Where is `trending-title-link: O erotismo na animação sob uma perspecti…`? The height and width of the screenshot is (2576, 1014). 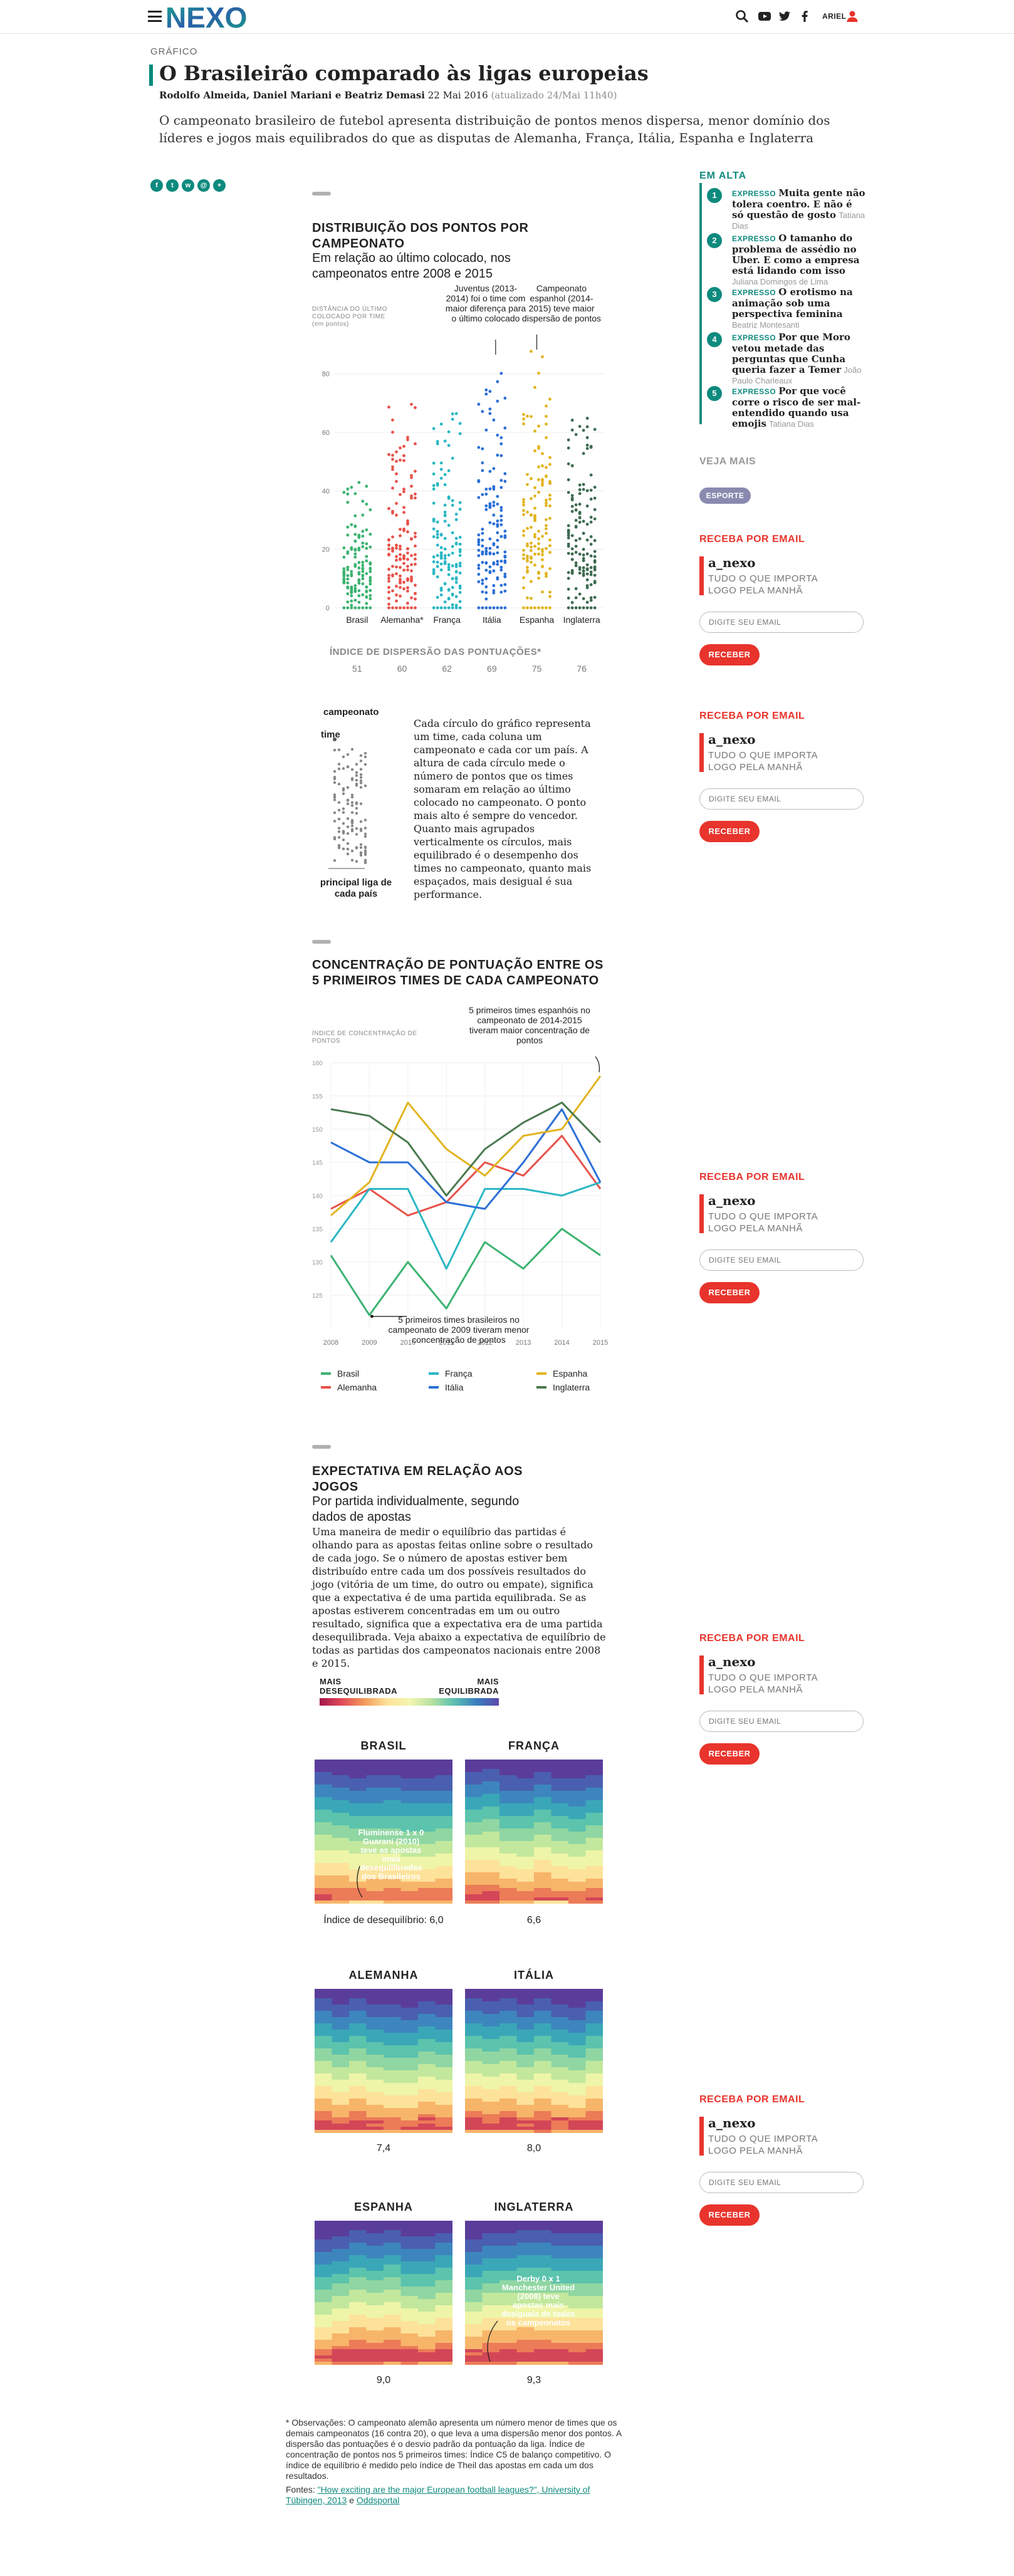
trending-title-link: O erotismo na animação sob uma perspecti… is located at coordinates (793, 303).